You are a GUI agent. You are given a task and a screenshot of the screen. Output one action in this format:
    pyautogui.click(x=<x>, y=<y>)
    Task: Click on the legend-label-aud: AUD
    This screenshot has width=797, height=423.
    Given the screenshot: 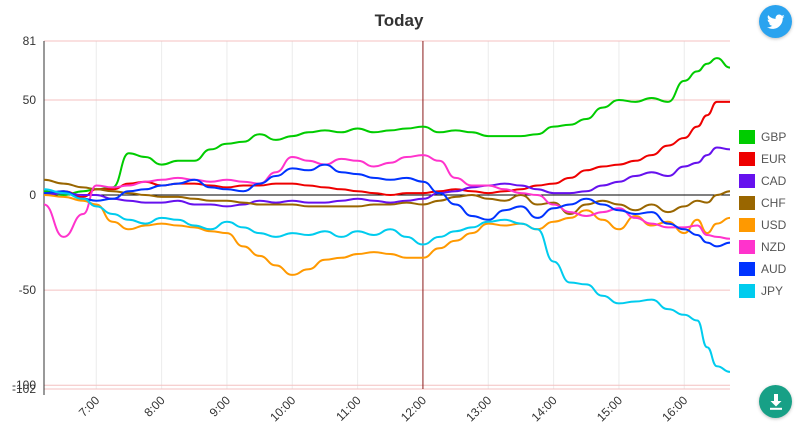 What is the action you would take?
    pyautogui.click(x=774, y=269)
    